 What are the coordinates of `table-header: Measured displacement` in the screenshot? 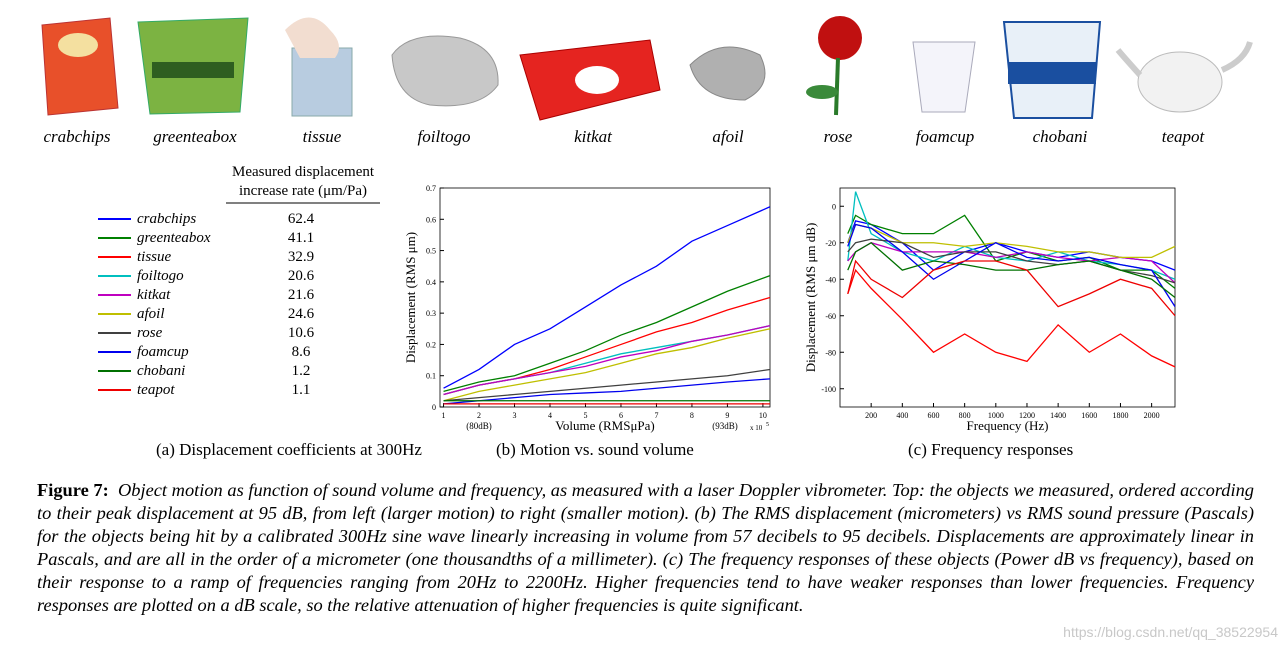 It's located at (303, 172).